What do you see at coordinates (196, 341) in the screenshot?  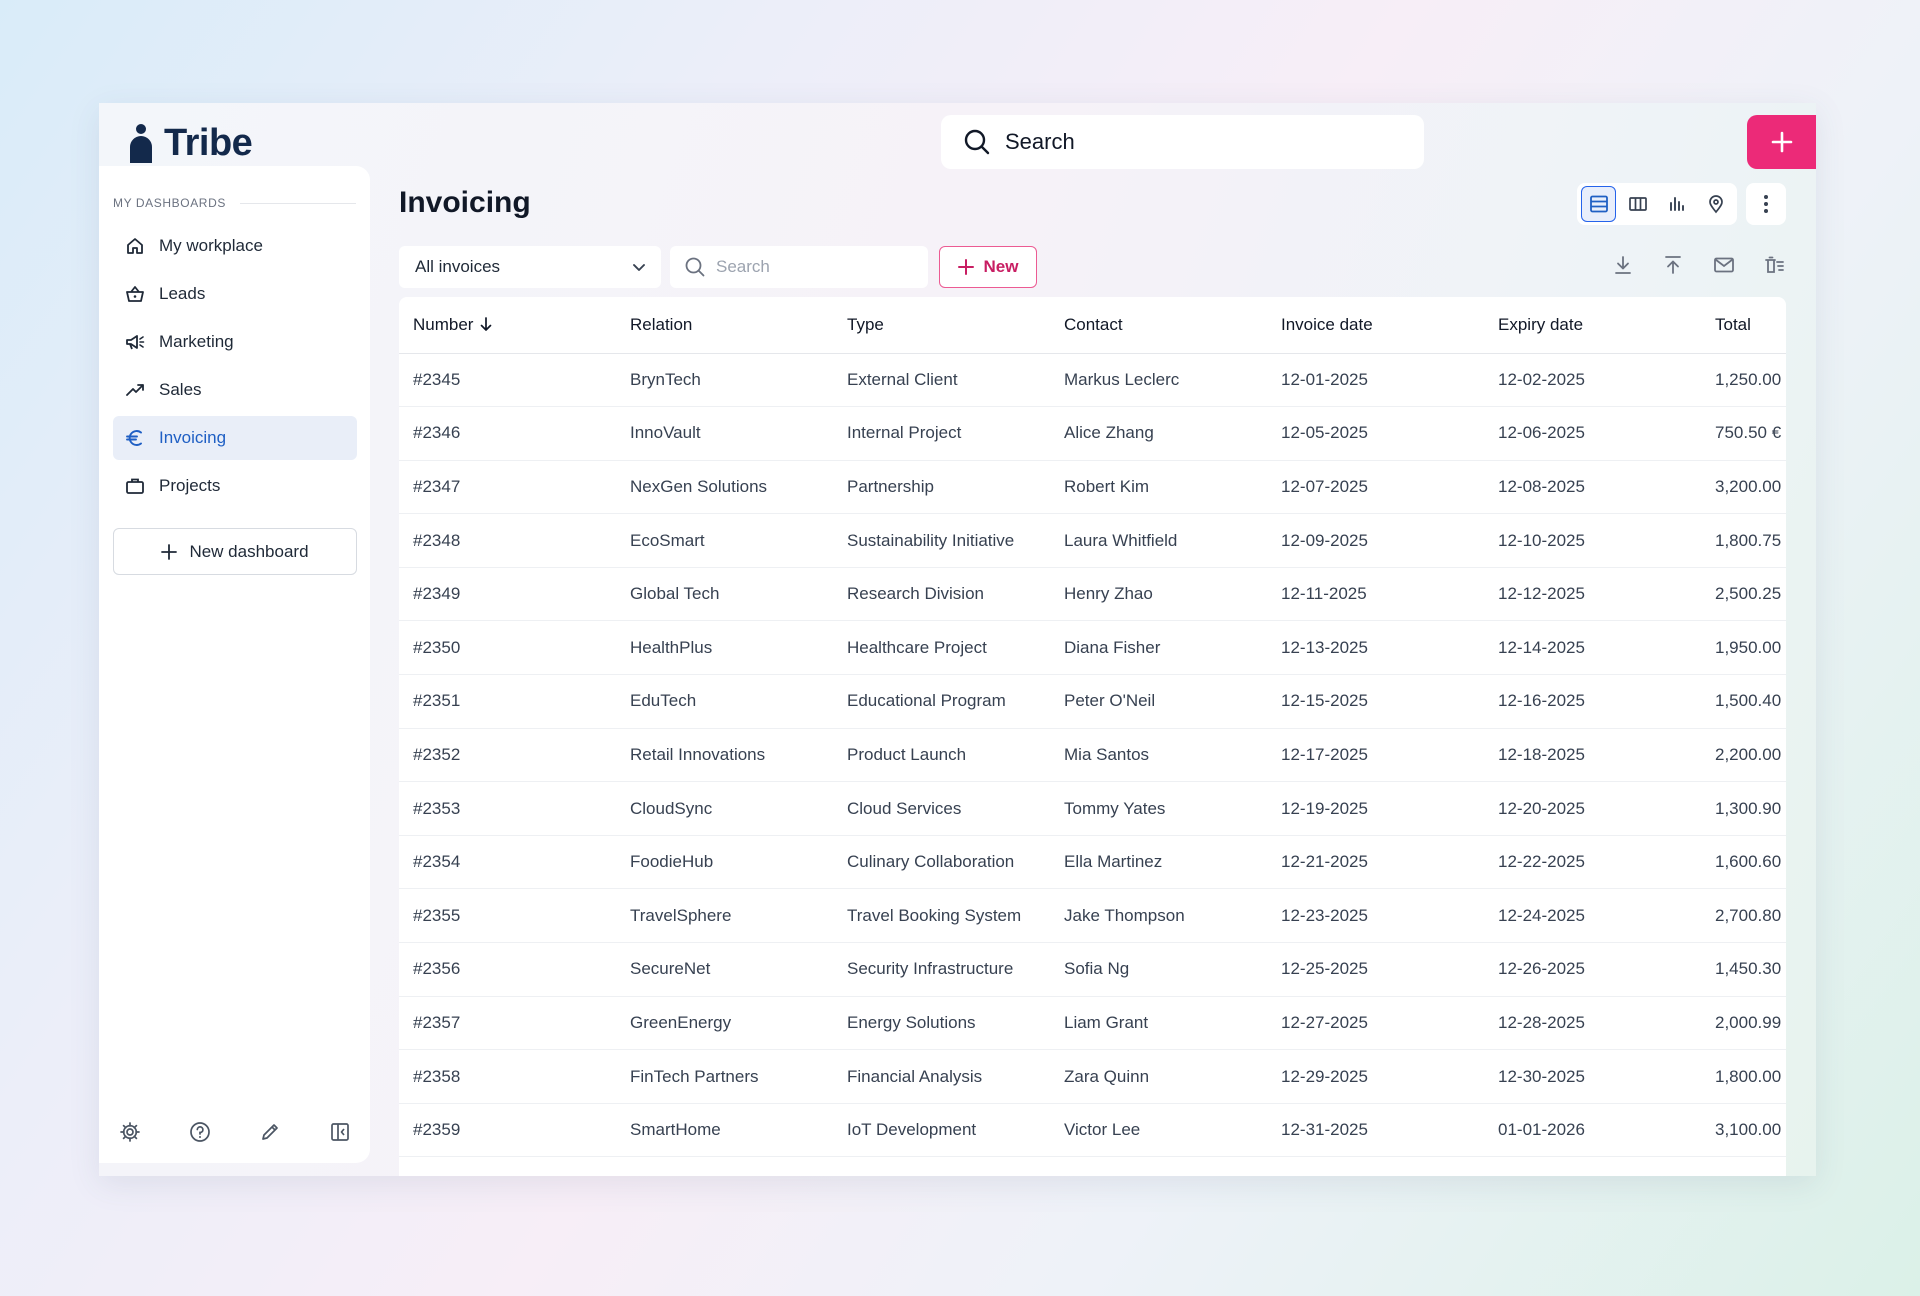 I see `sidebar-item-label: Marketing` at bounding box center [196, 341].